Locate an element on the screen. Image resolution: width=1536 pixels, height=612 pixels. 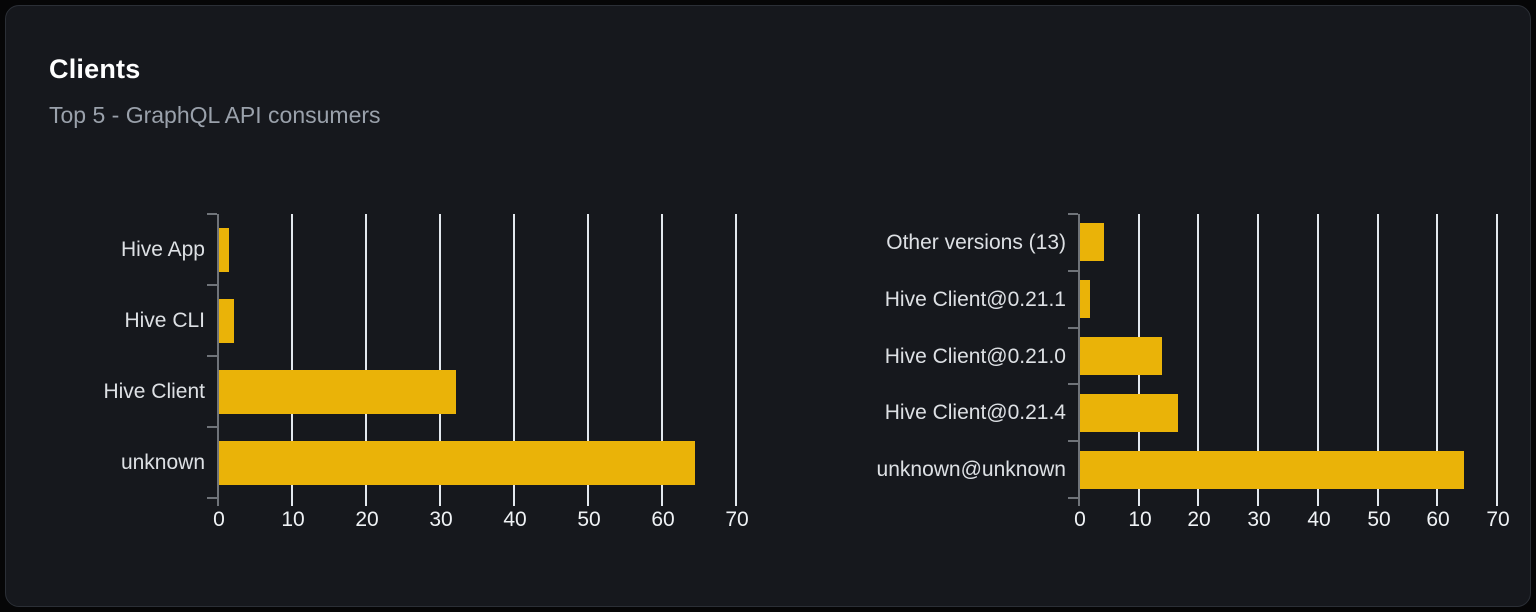
plot-area is located at coordinates (1292, 359).